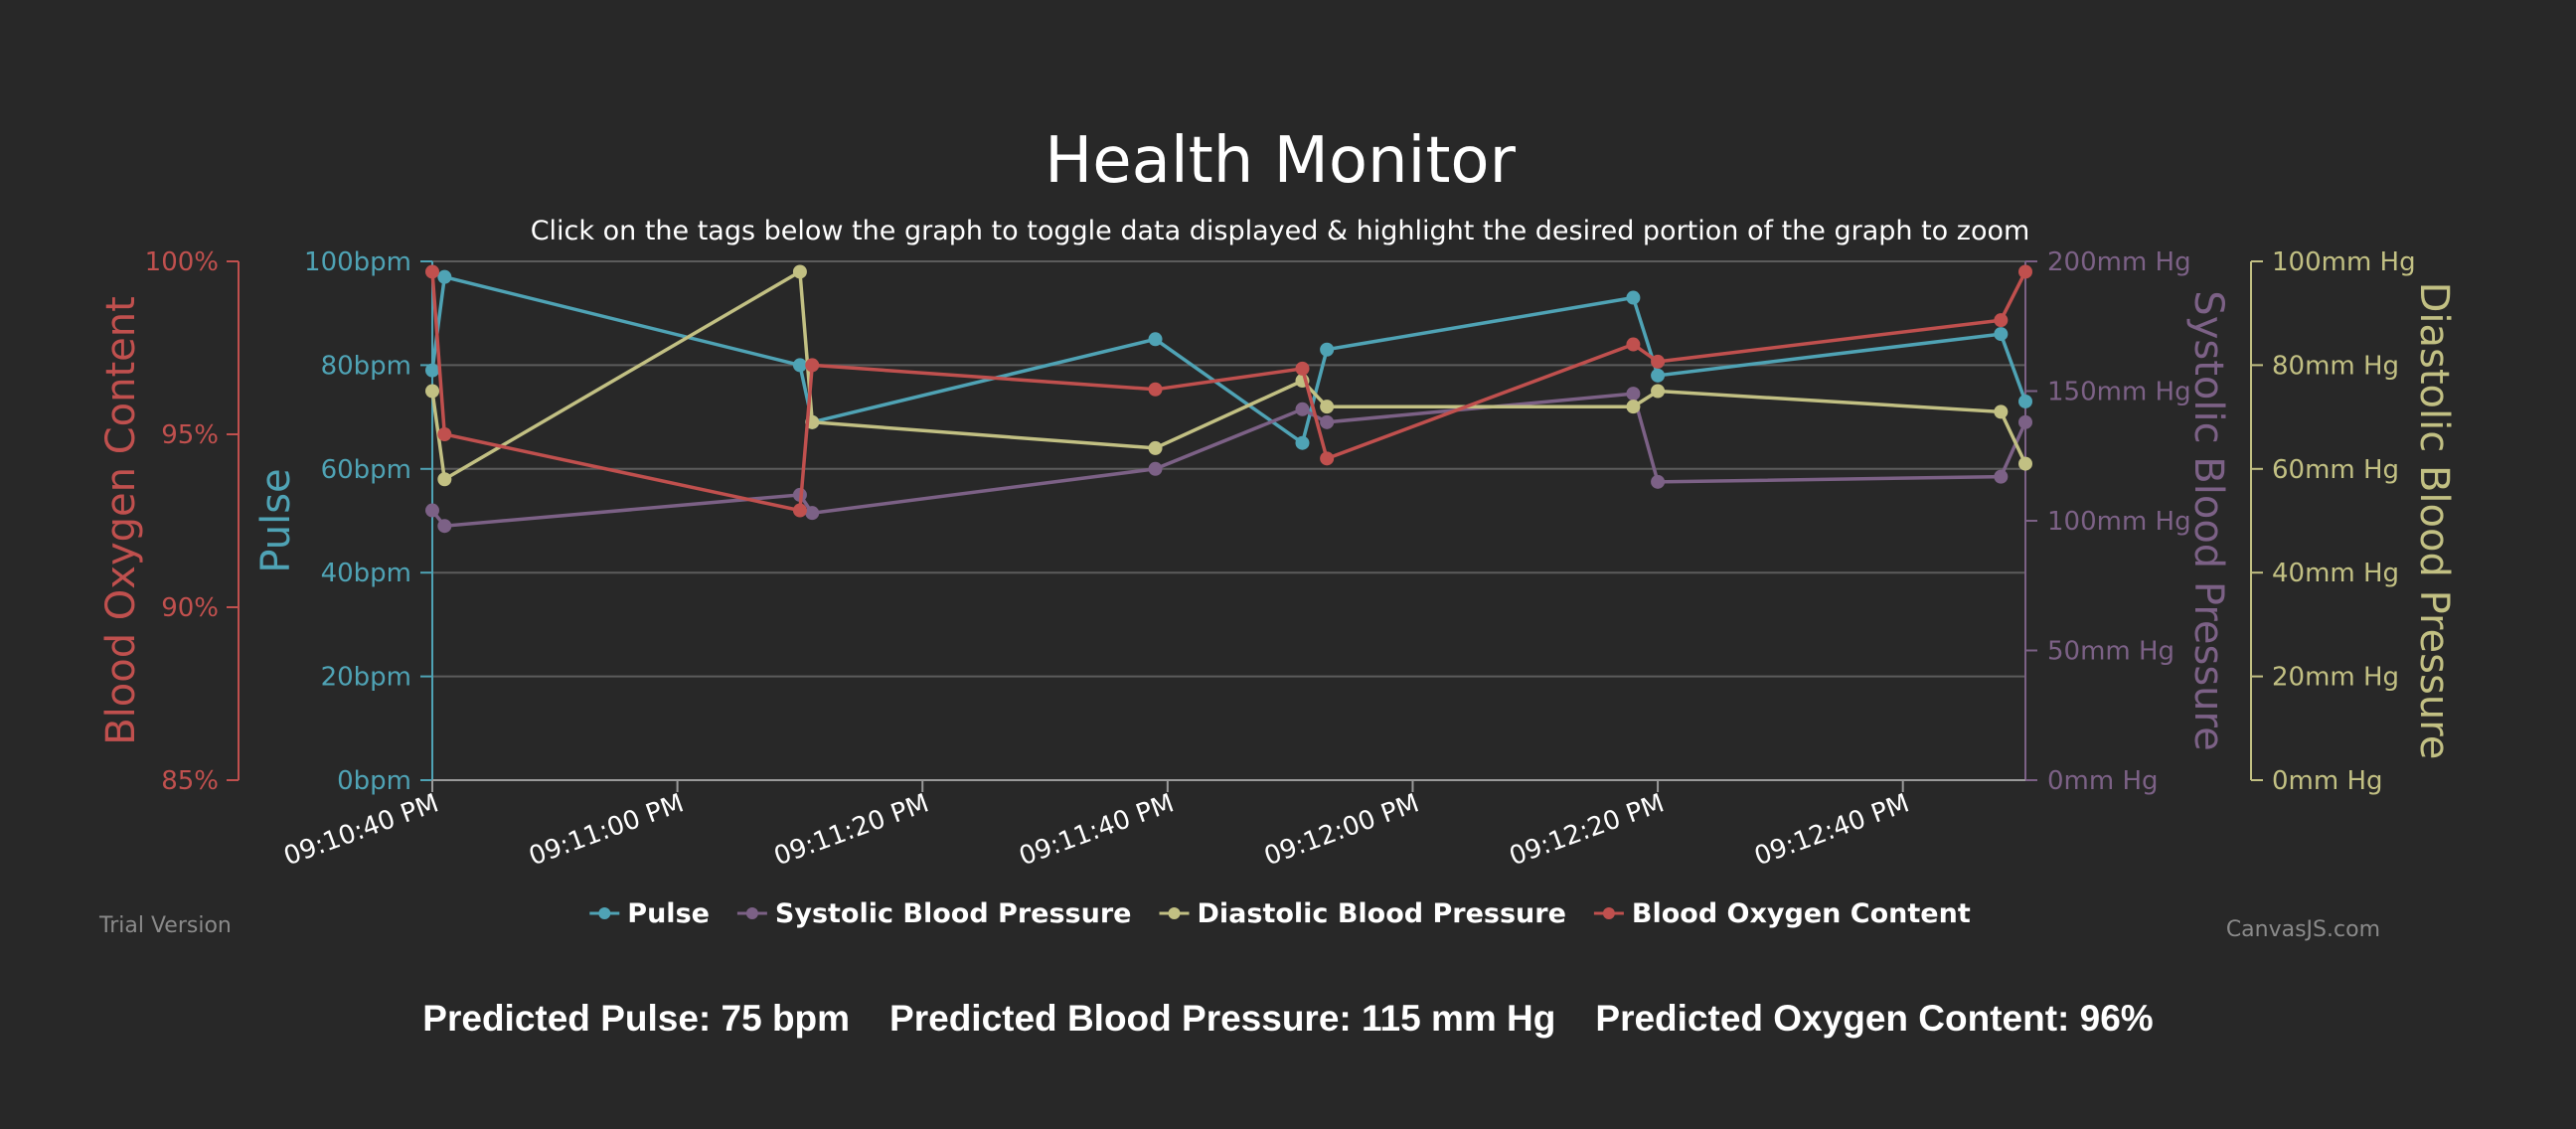 The width and height of the screenshot is (2576, 1129). I want to click on diastolic-tick-label: 0mm Hg, so click(2327, 781).